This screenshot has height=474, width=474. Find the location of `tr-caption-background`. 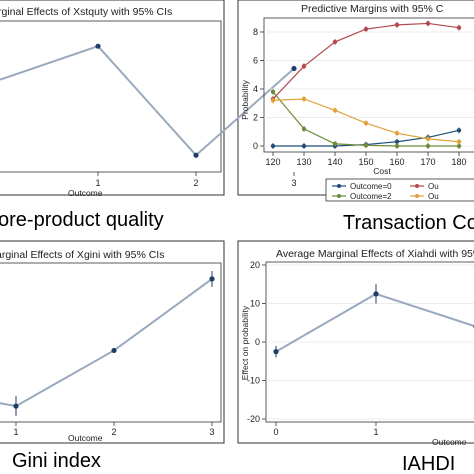

tr-caption-background is located at coordinates (402, 220).